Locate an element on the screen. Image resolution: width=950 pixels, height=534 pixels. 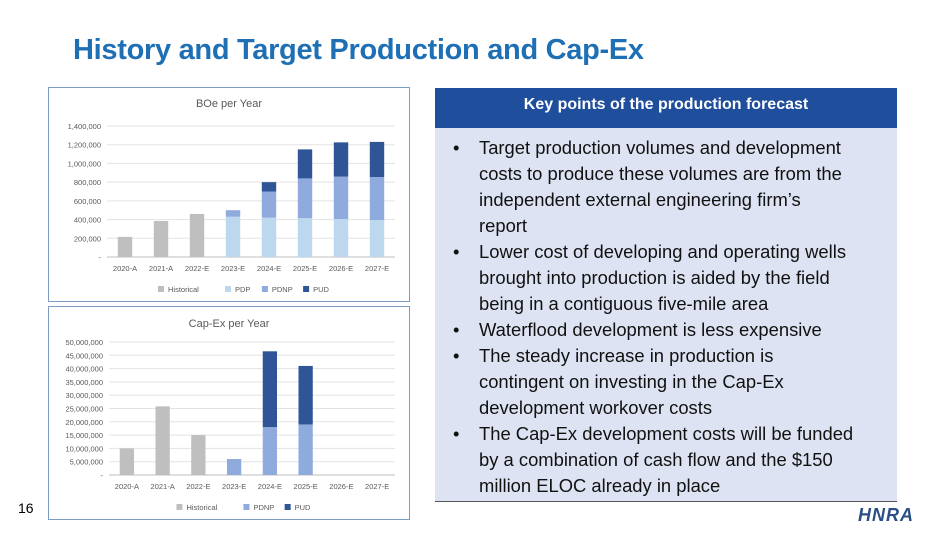
y-tick-label: 800,000 is located at coordinates (87, 182).